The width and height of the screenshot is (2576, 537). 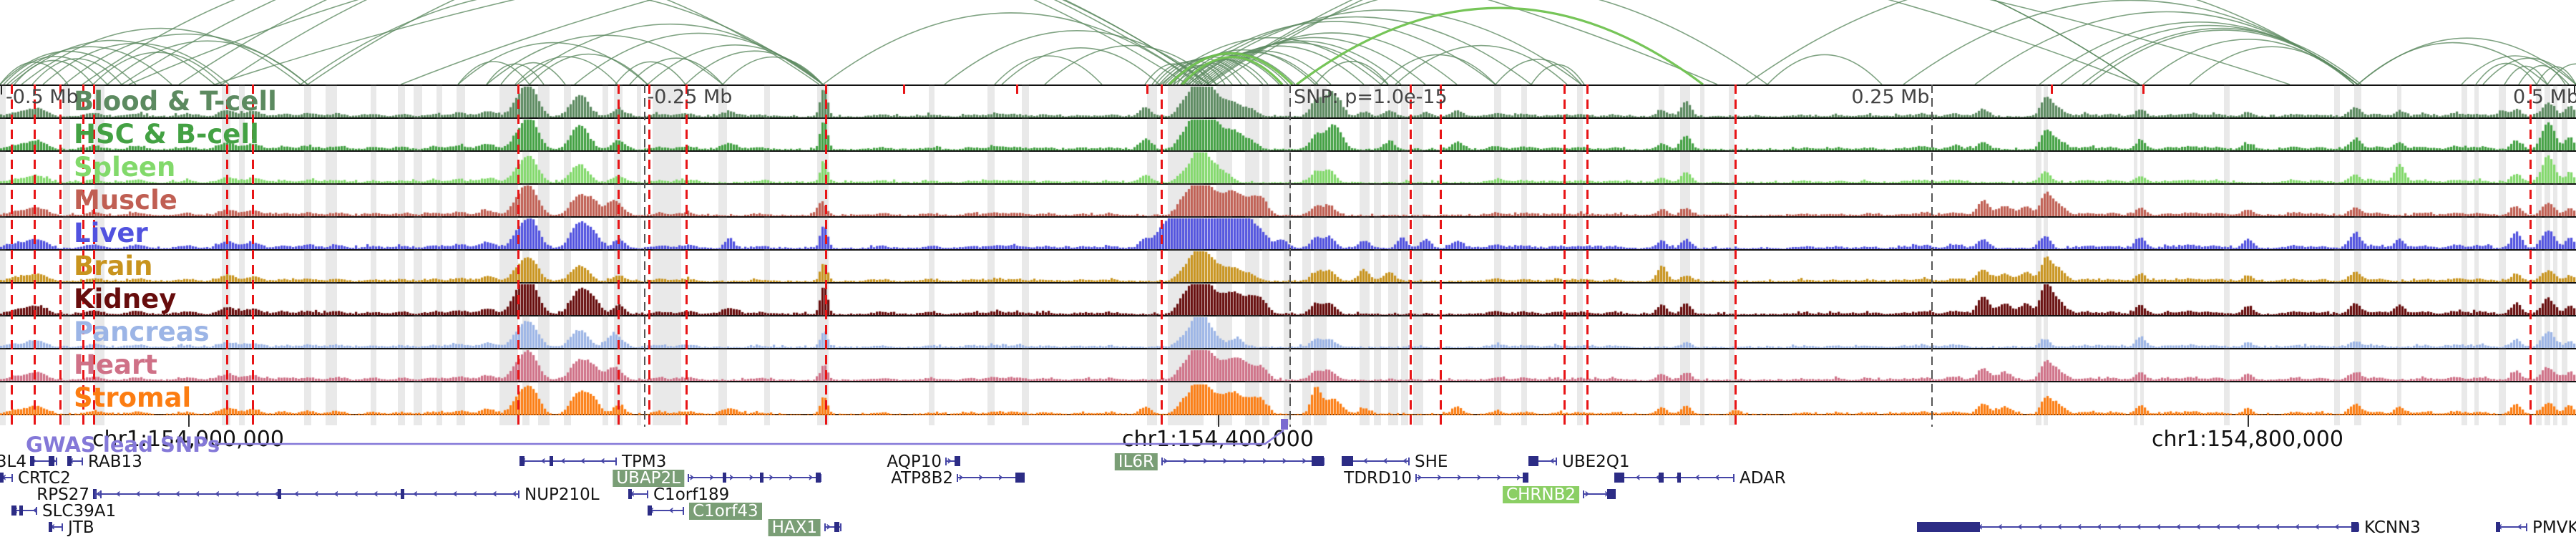 What do you see at coordinates (44, 478) in the screenshot?
I see `gene-label-crtc2: CRTC2` at bounding box center [44, 478].